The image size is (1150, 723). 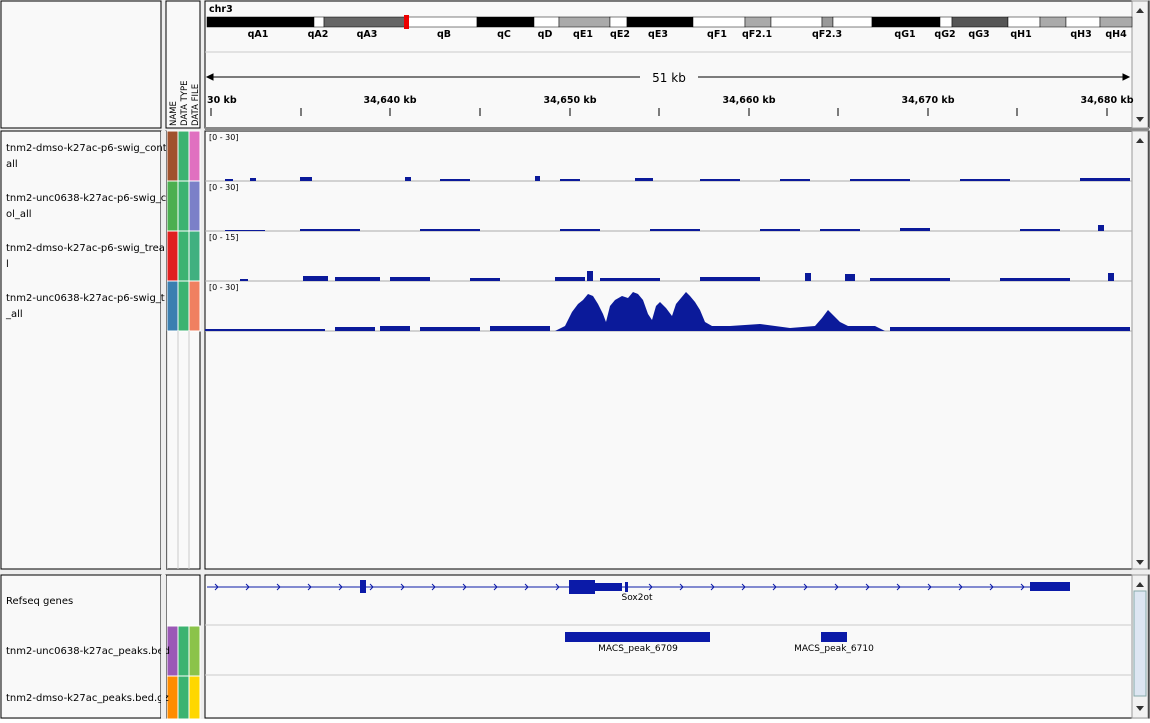 I want to click on feature-label: Sox2ot, so click(x=637, y=598).